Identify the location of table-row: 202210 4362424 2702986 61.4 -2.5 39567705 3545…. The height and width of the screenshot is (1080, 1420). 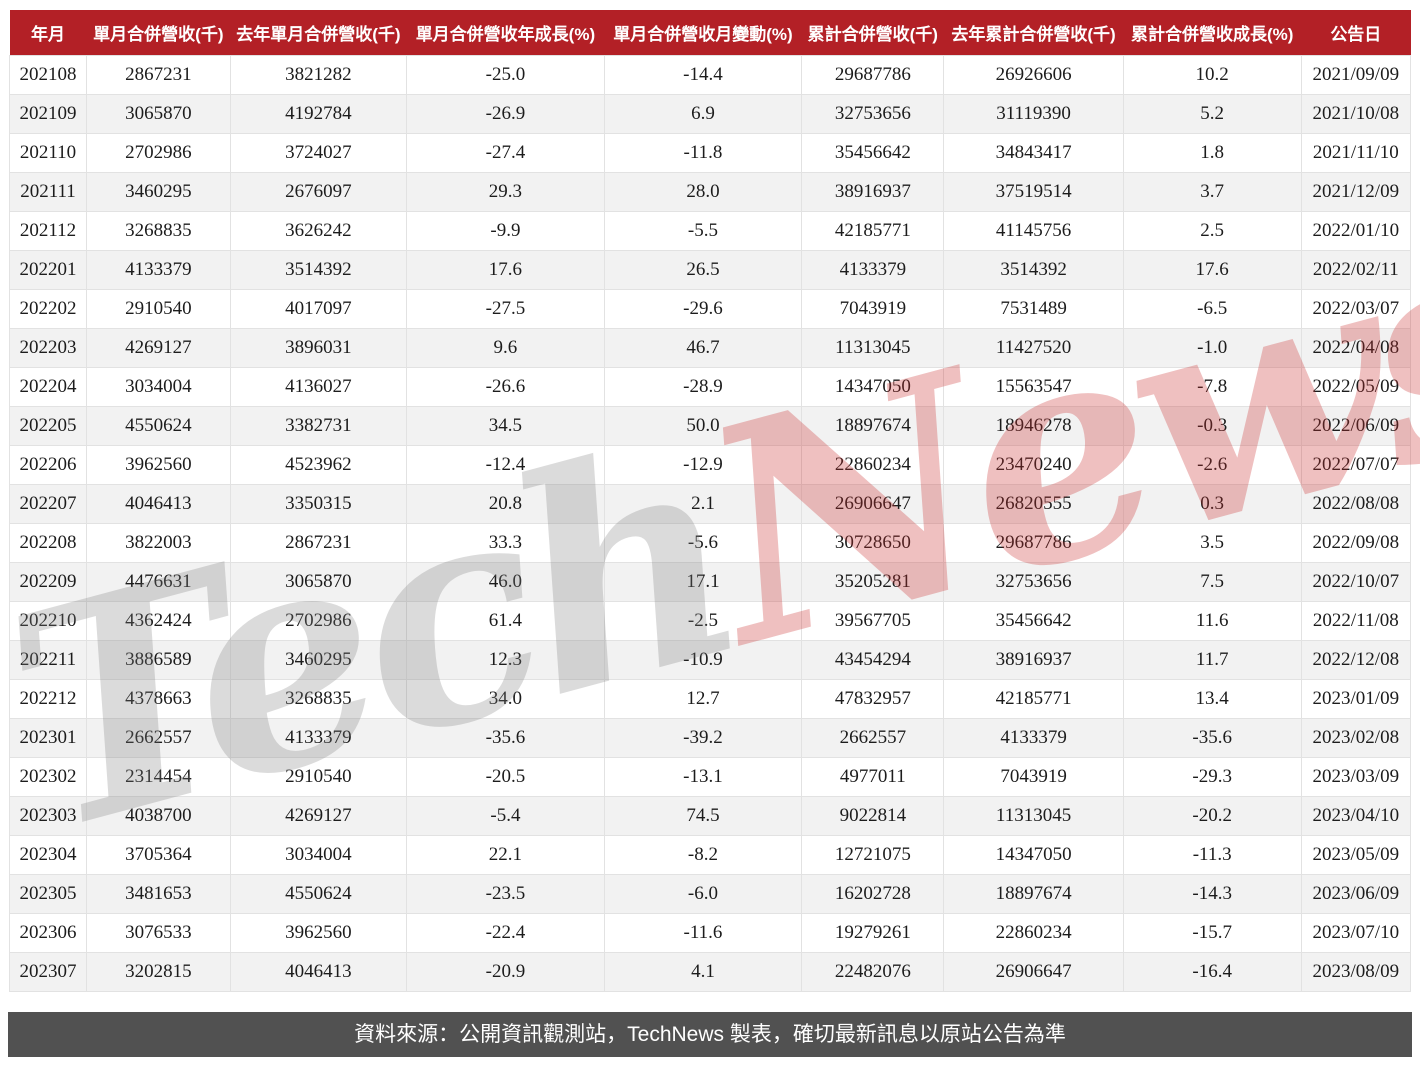
(710, 621).